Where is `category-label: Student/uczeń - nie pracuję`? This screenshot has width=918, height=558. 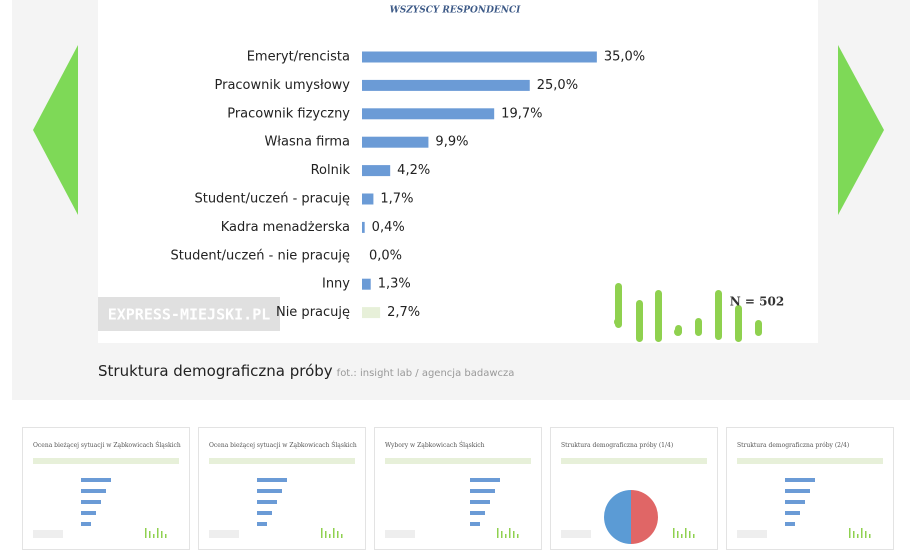 category-label: Student/uczeń - nie pracuję is located at coordinates (261, 255).